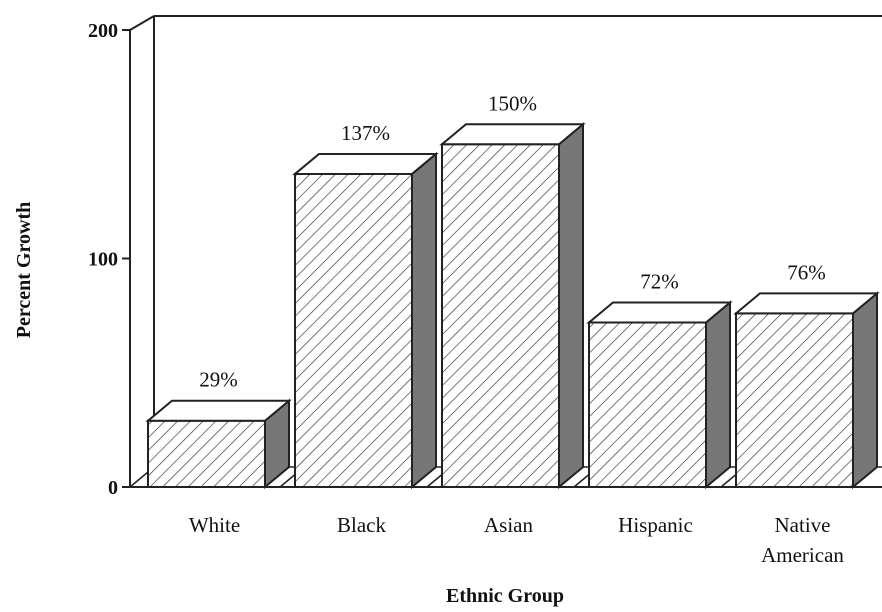 This screenshot has height=612, width=882. I want to click on y-axis-title: Percent Growth, so click(24, 270).